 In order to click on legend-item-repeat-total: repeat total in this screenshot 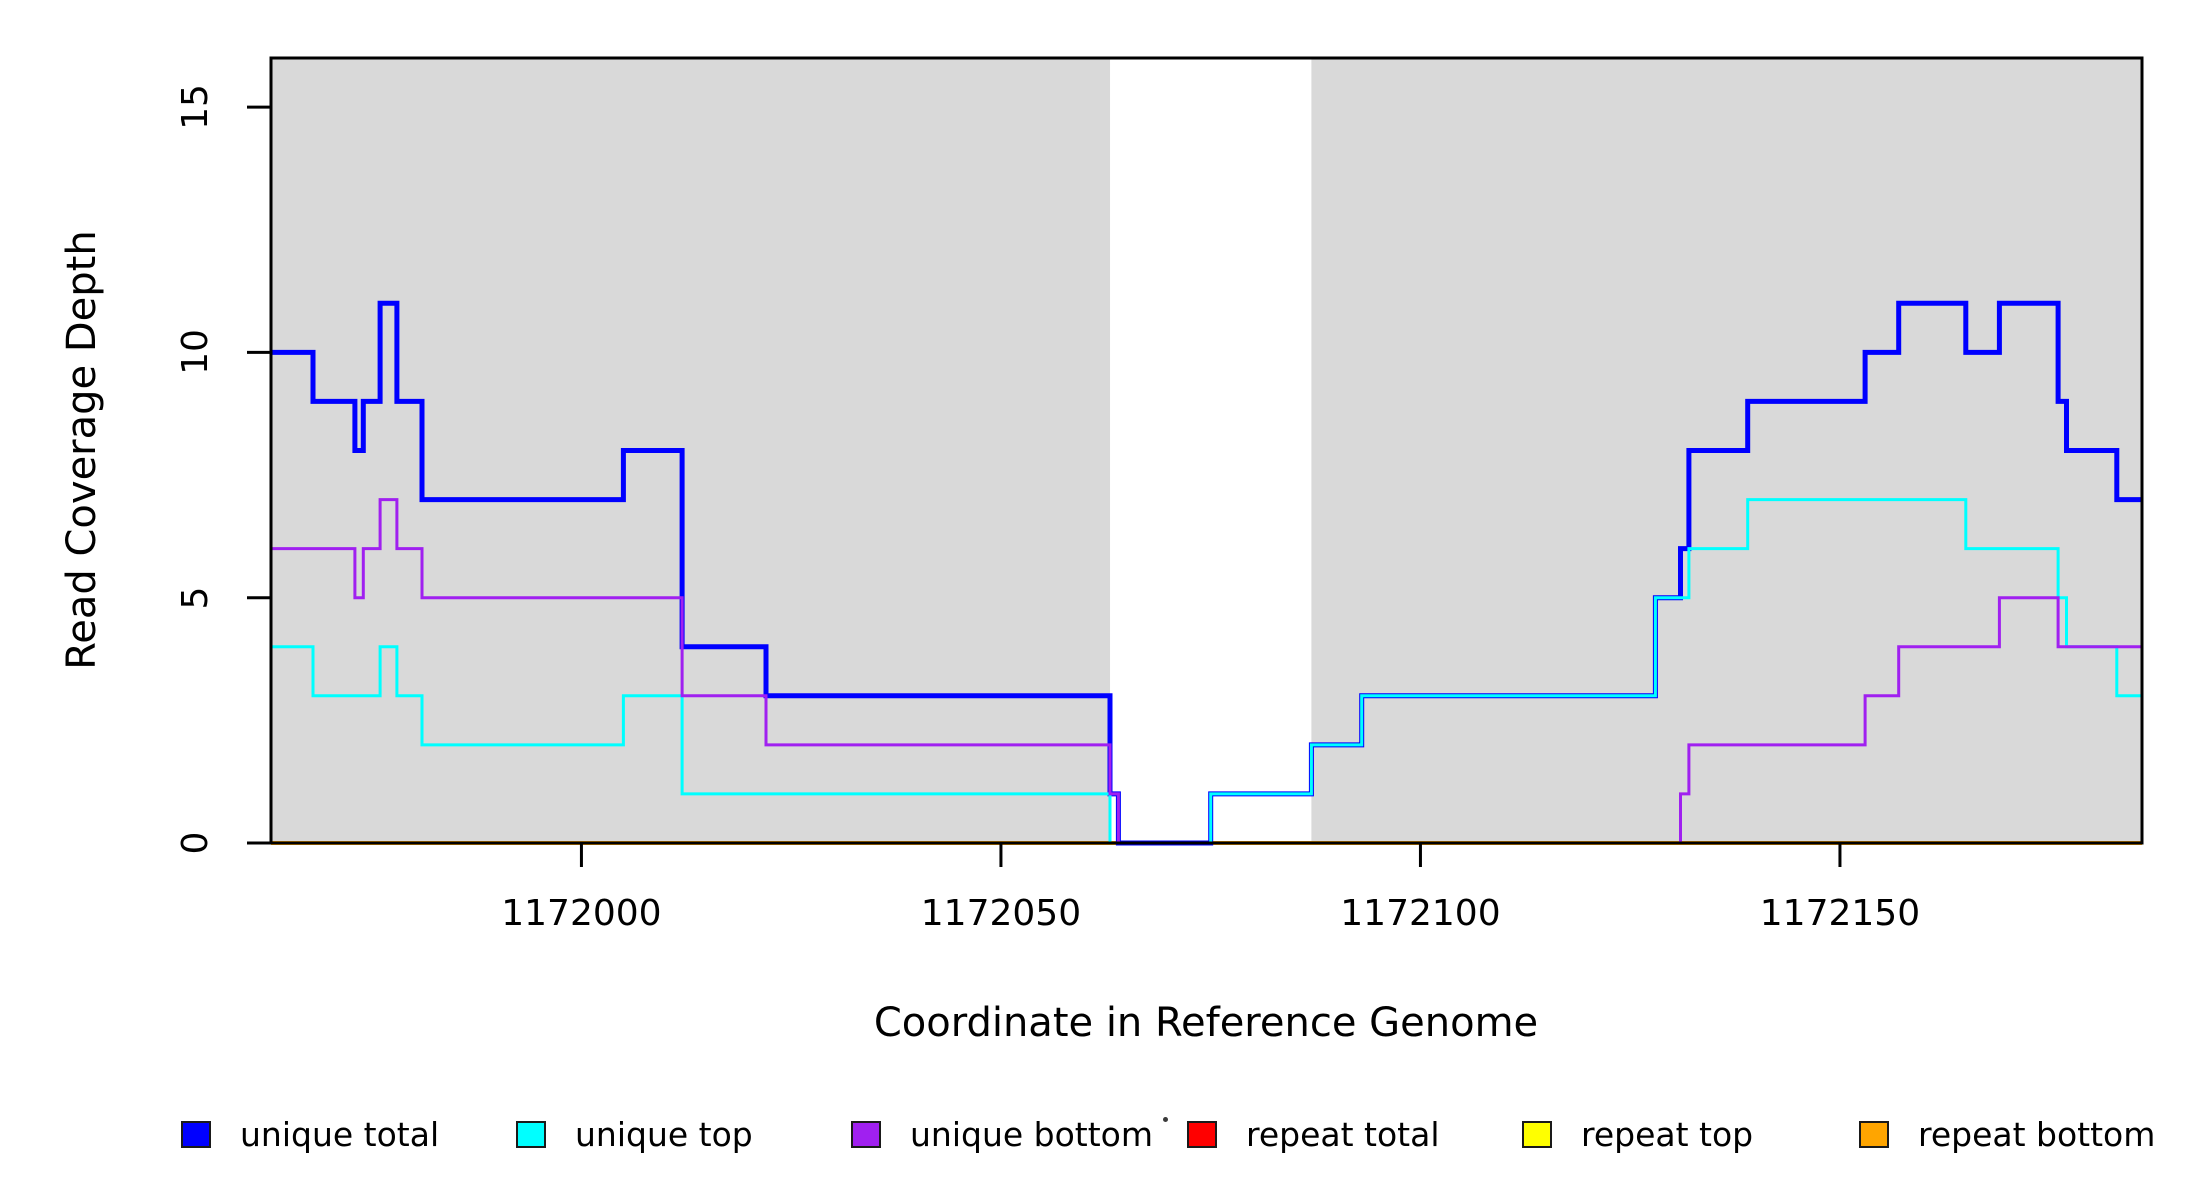, I will do `click(1313, 1134)`.